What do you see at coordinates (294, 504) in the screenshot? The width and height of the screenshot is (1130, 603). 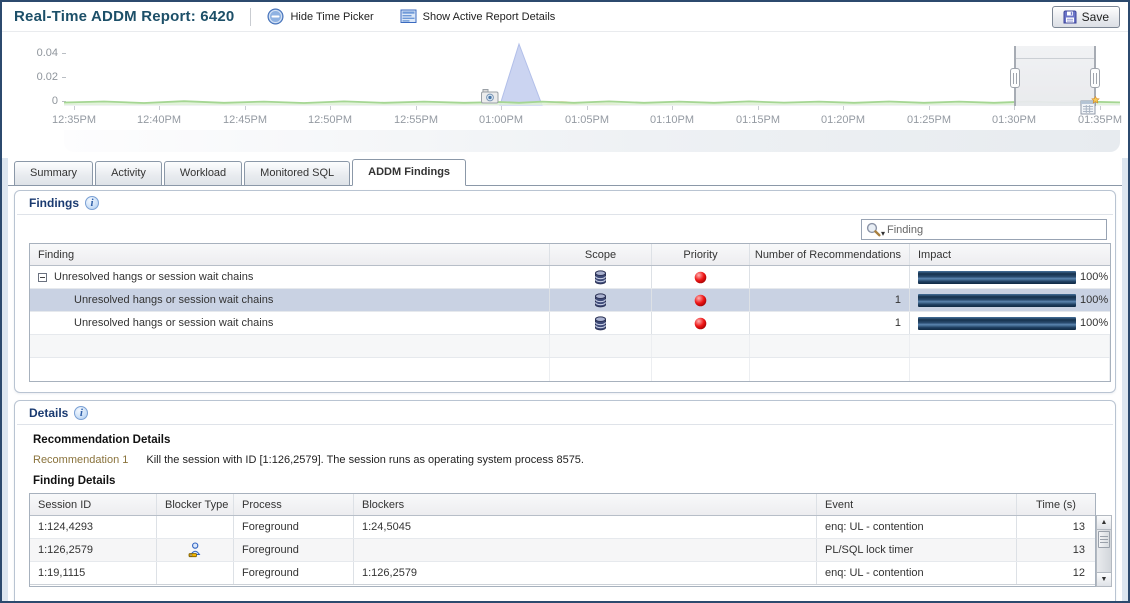 I see `col-process: Process` at bounding box center [294, 504].